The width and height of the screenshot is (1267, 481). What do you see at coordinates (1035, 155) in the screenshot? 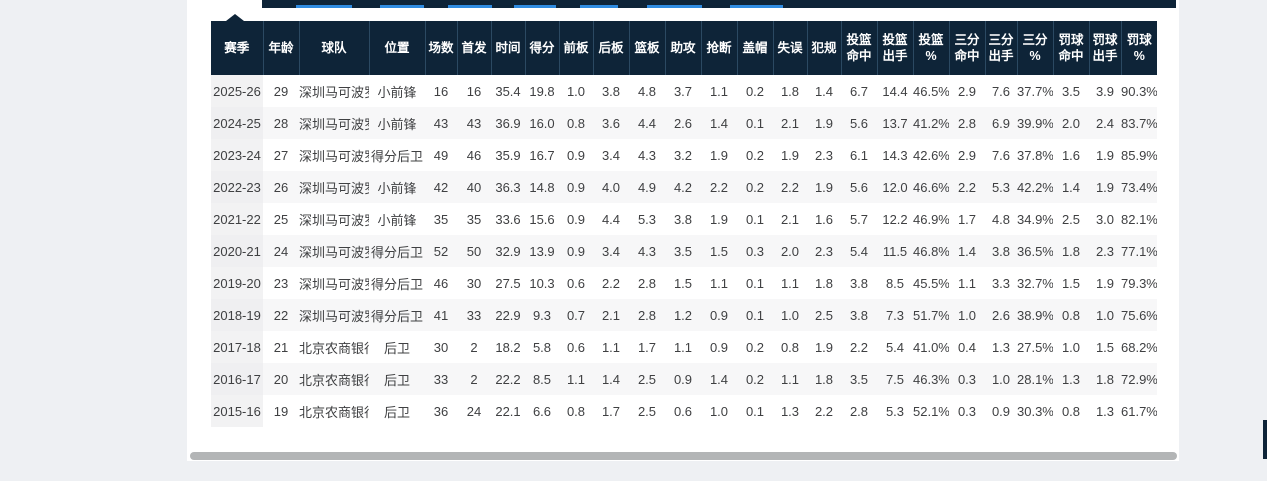
I see `table-cell: 37.8%` at bounding box center [1035, 155].